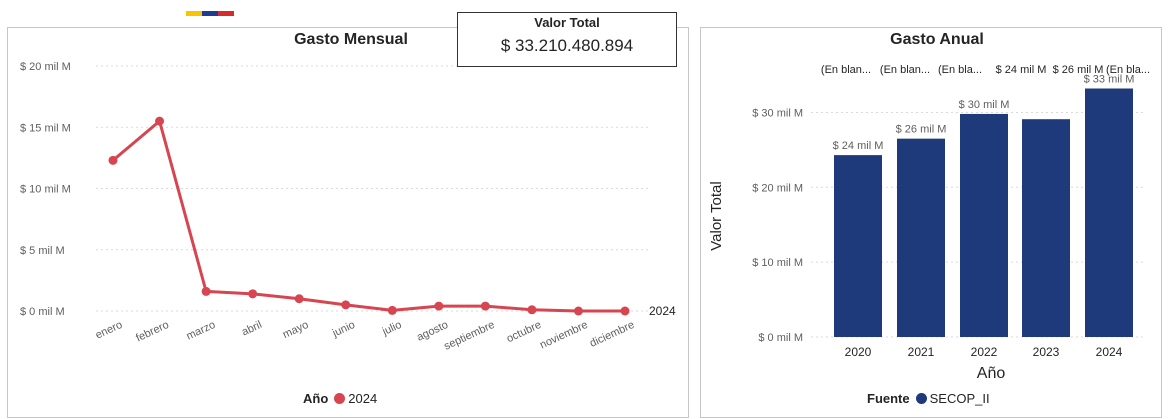 This screenshot has width=1169, height=419. Describe the element at coordinates (152, 332) in the screenshot. I see `x-tick-label: febrero` at that location.